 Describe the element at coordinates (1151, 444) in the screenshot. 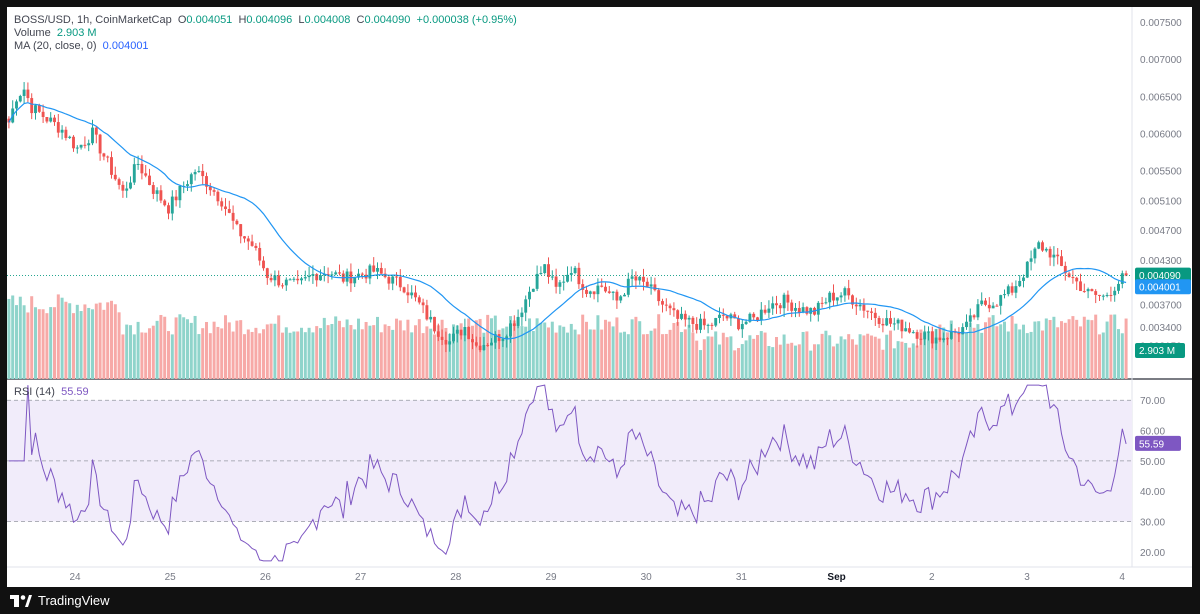

I see `rsi-badge-text: 55.59` at that location.